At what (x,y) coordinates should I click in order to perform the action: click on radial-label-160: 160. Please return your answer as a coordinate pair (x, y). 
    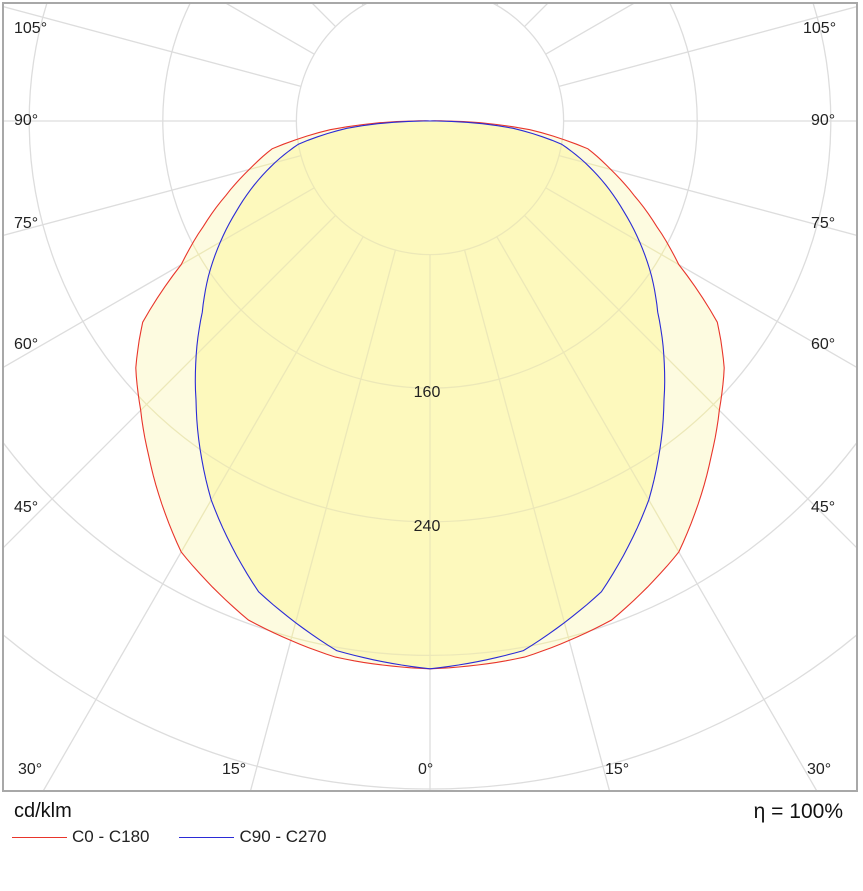
    Looking at the image, I should click on (427, 392).